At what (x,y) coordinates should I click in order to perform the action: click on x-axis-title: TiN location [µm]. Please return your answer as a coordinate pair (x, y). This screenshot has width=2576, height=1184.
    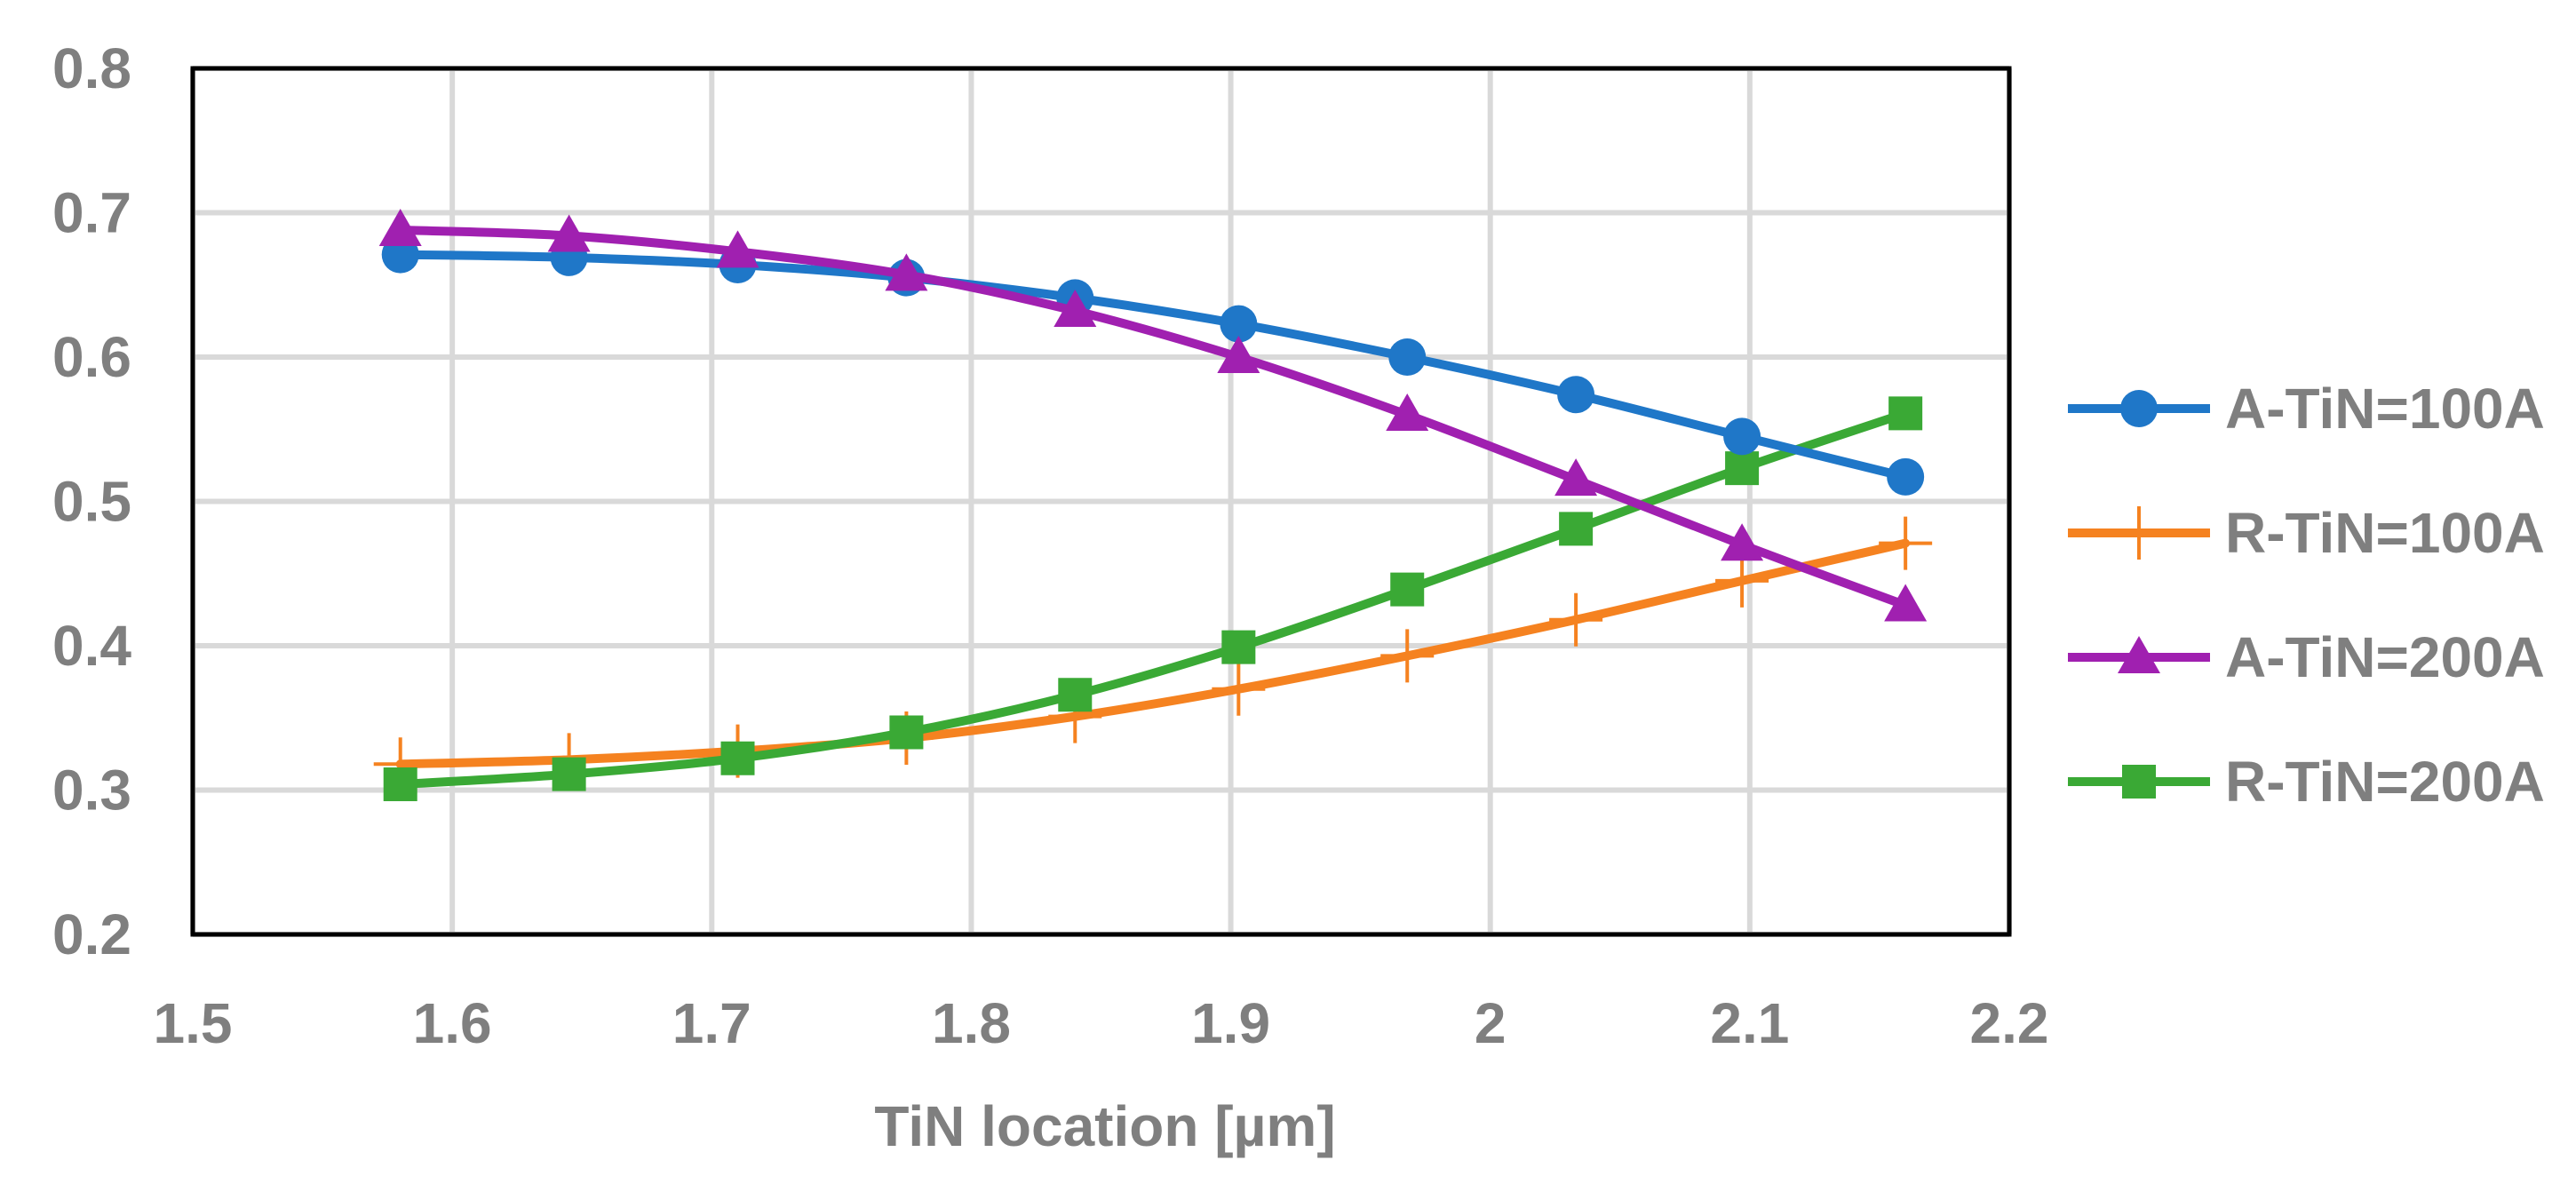
    Looking at the image, I should click on (1104, 1126).